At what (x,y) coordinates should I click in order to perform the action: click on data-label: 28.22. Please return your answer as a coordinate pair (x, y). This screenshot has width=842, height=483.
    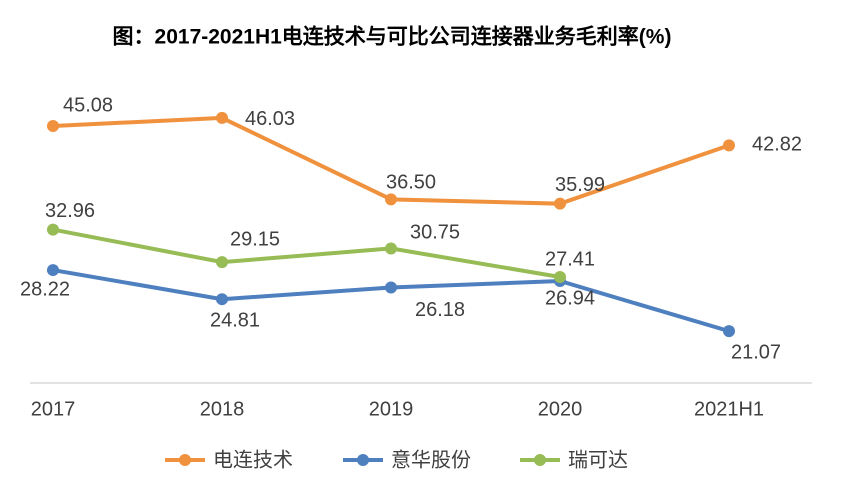
    Looking at the image, I should click on (45, 289).